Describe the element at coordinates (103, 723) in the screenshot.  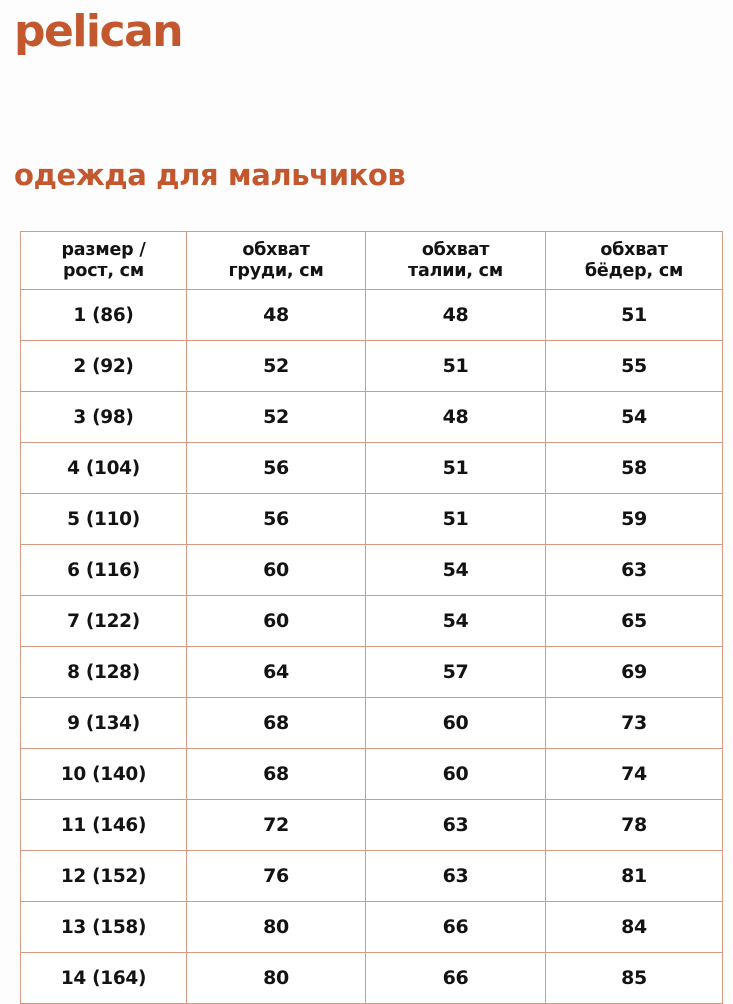
I see `cell-size: 9 (134)` at that location.